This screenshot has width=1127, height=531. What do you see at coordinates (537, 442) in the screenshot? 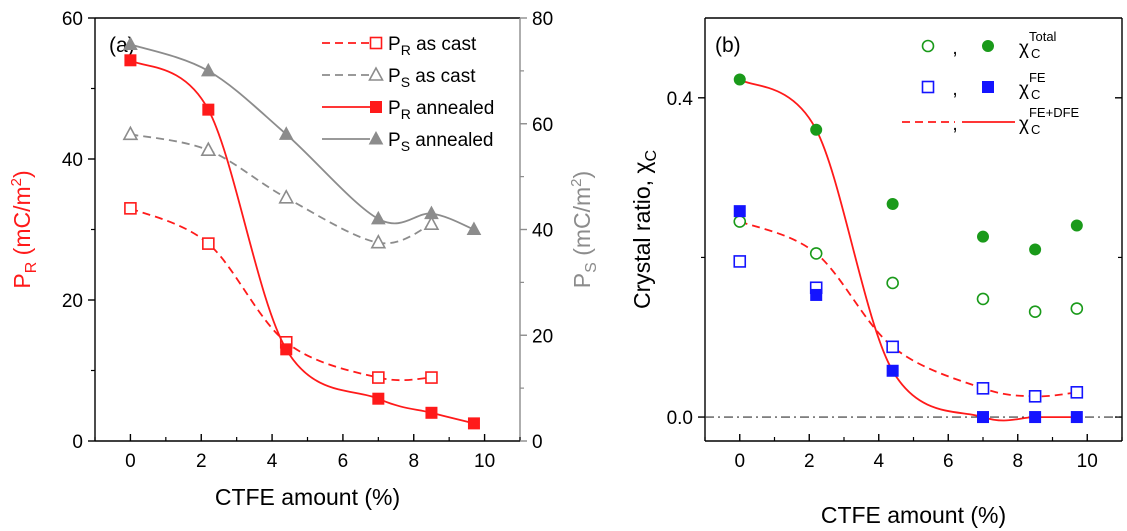
I see `y-right-tick-label: 0` at bounding box center [537, 442].